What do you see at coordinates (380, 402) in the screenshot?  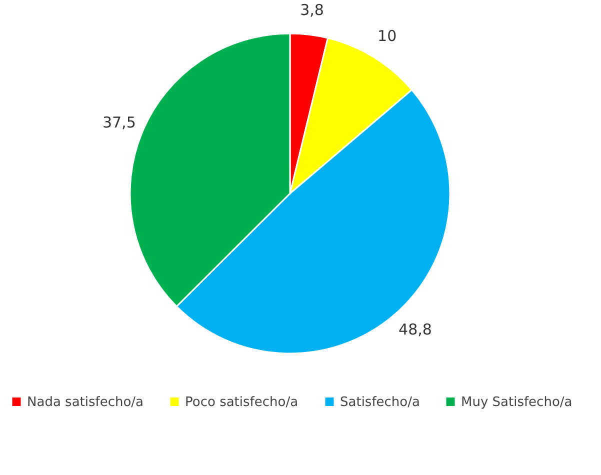 I see `legend-label: Satisfecho/a` at bounding box center [380, 402].